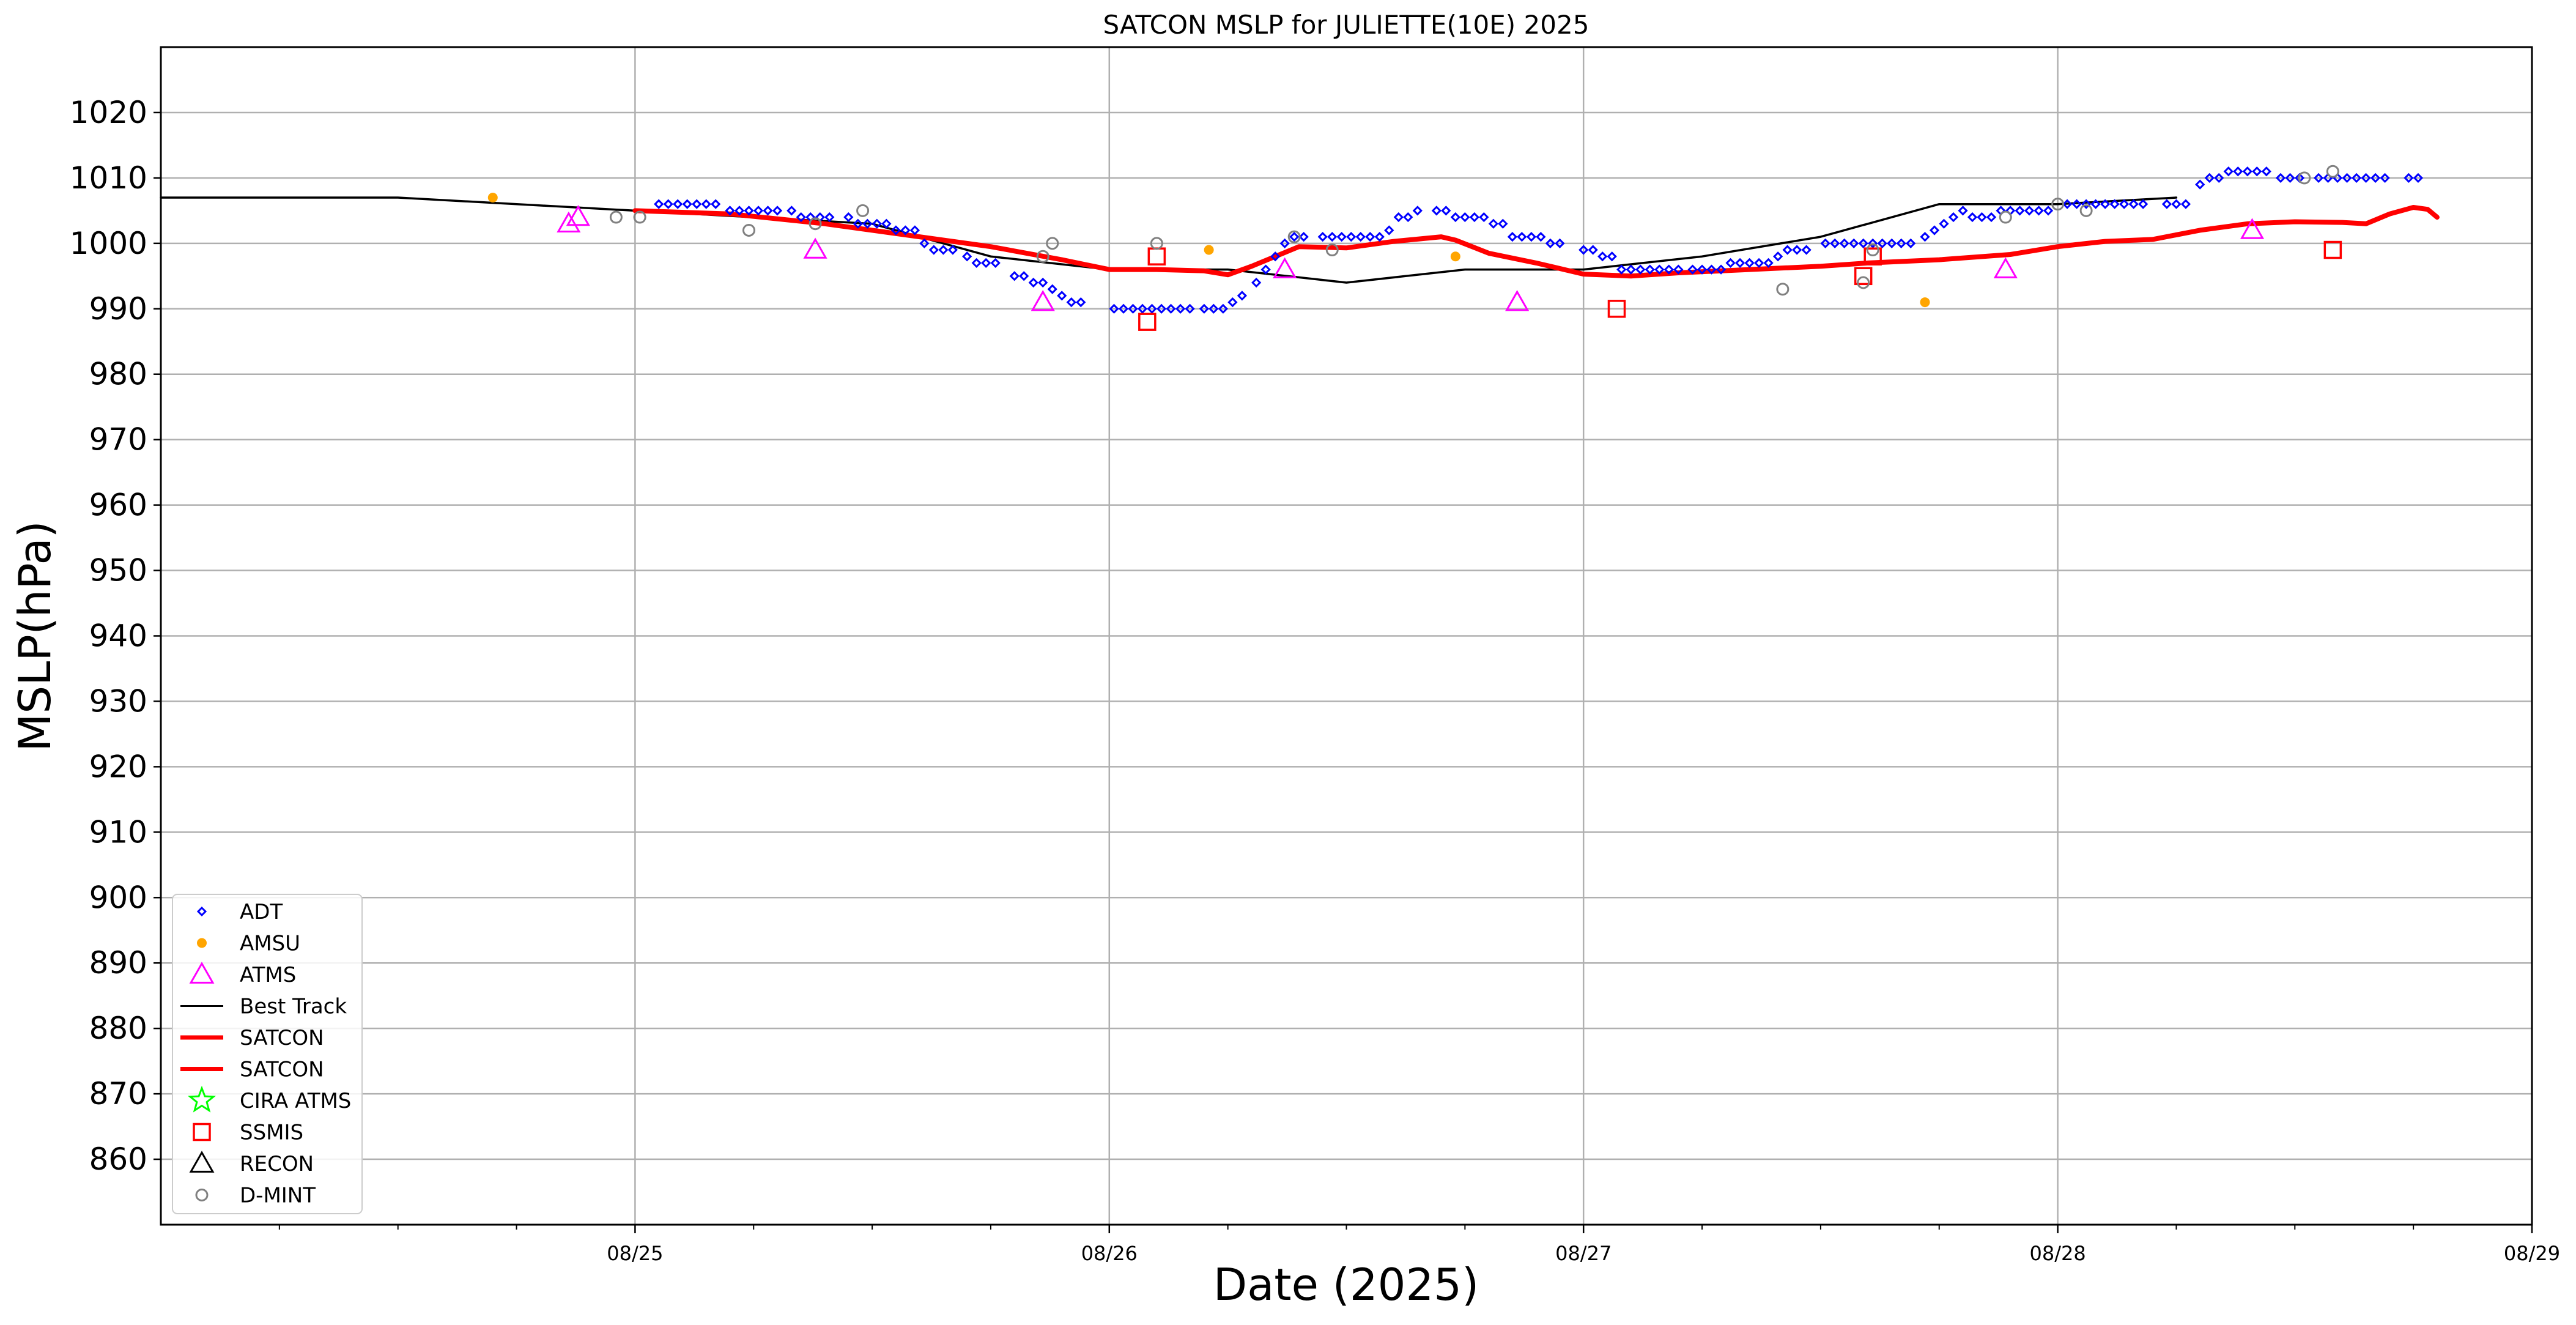  What do you see at coordinates (108, 244) in the screenshot?
I see `y-tick-label: 1000` at bounding box center [108, 244].